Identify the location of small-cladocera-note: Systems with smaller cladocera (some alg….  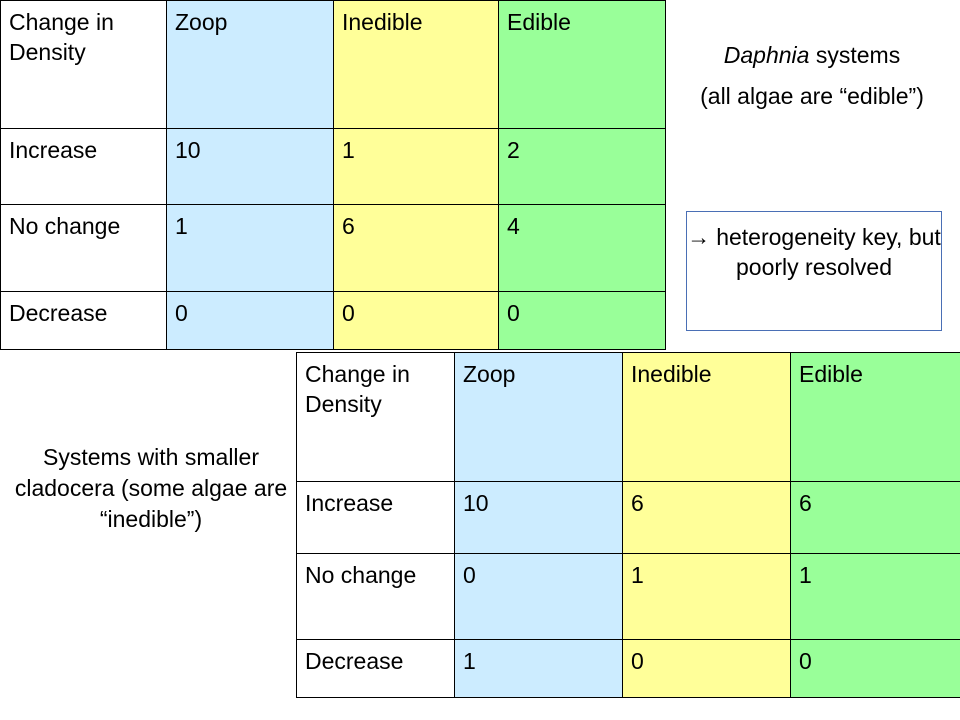
(151, 488).